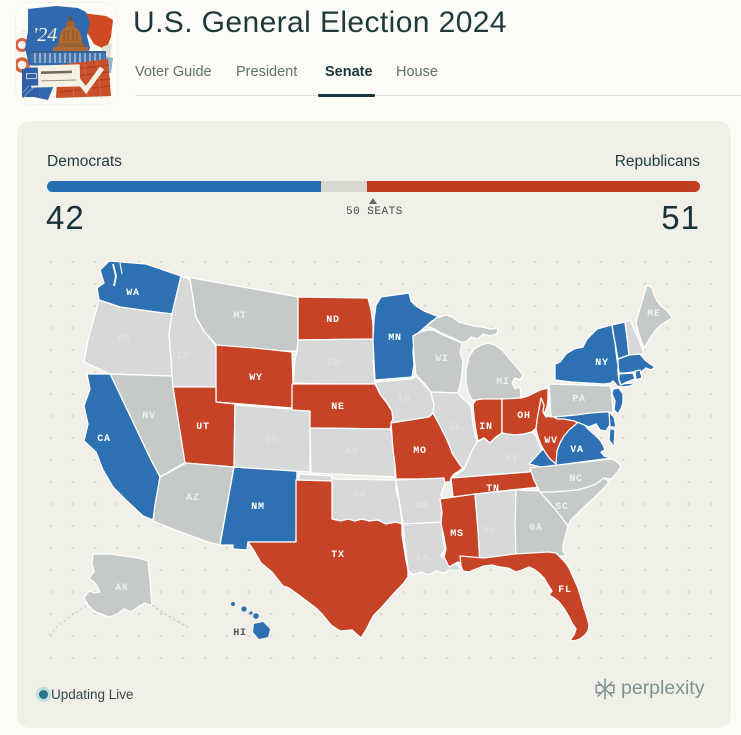 Image resolution: width=741 pixels, height=735 pixels. Describe the element at coordinates (442, 359) in the screenshot. I see `svg-text: WI` at that location.